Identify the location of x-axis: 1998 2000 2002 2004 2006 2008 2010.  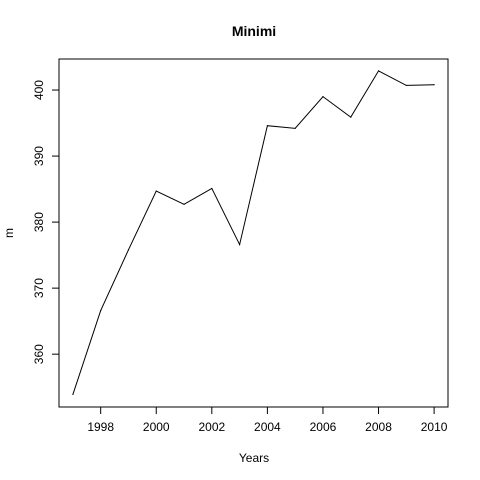
(267, 420).